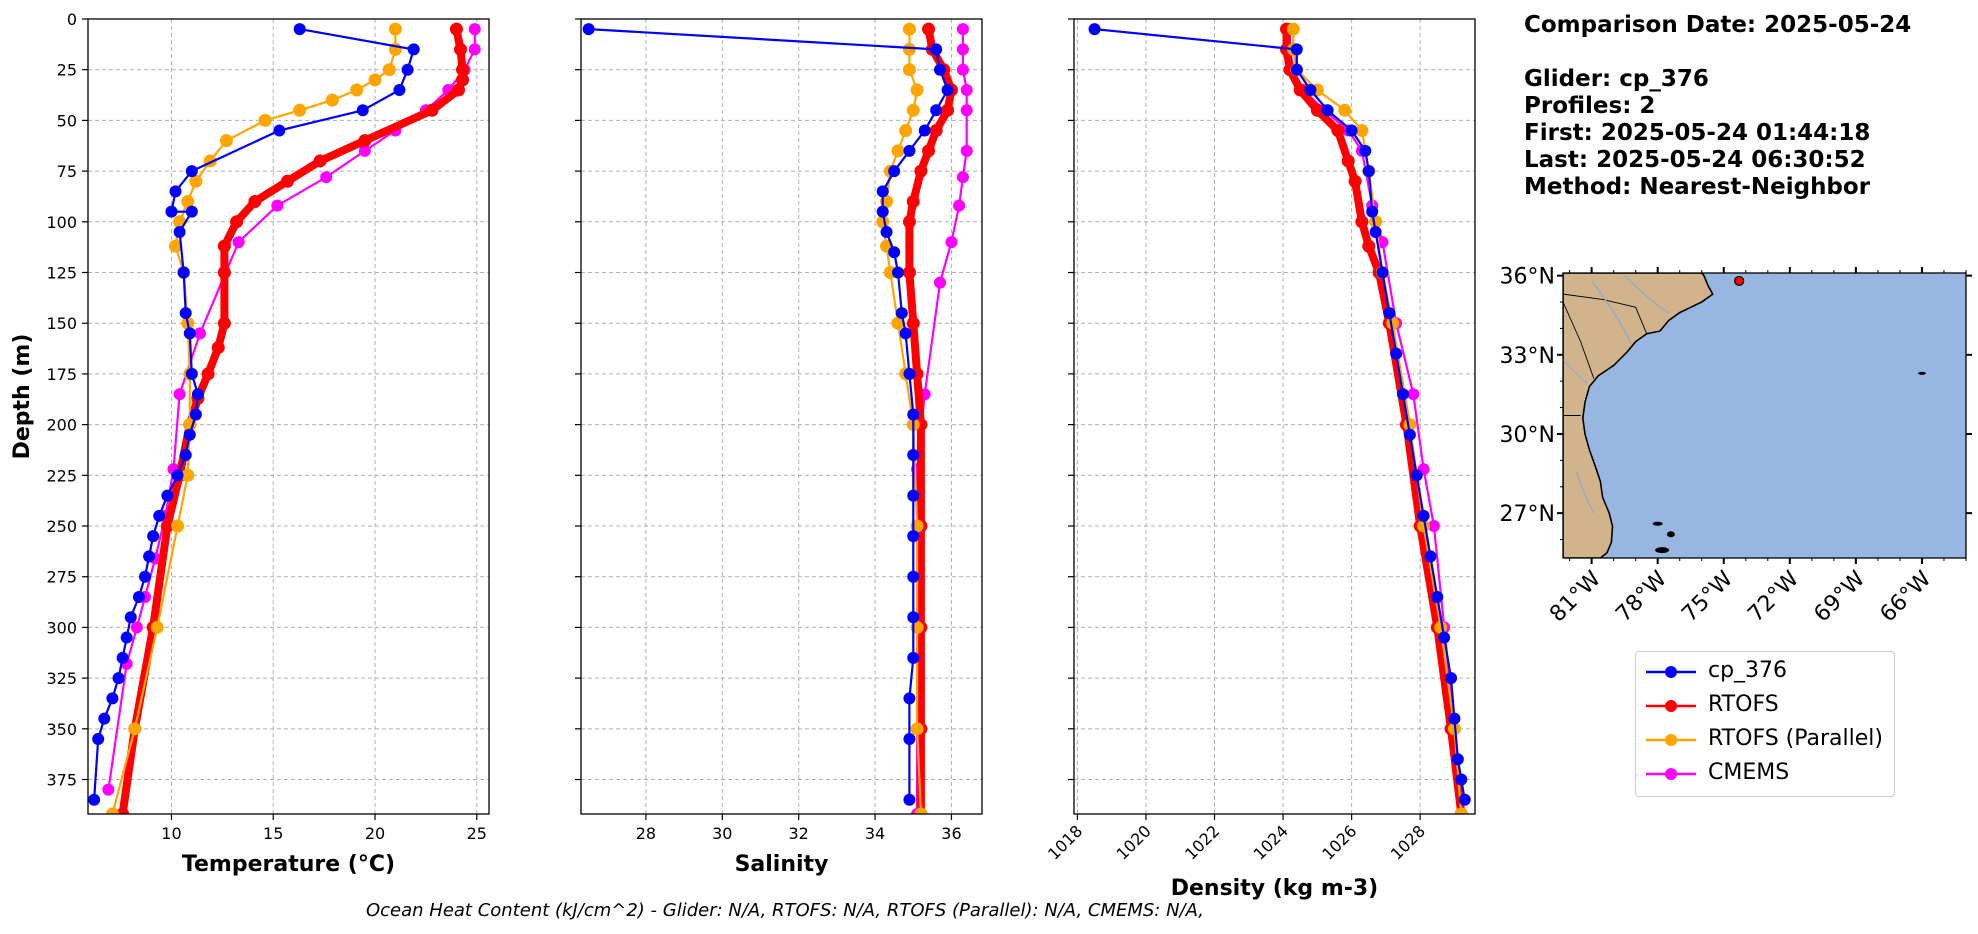  Describe the element at coordinates (61, 323) in the screenshot. I see `y-tick-label: 150` at that location.